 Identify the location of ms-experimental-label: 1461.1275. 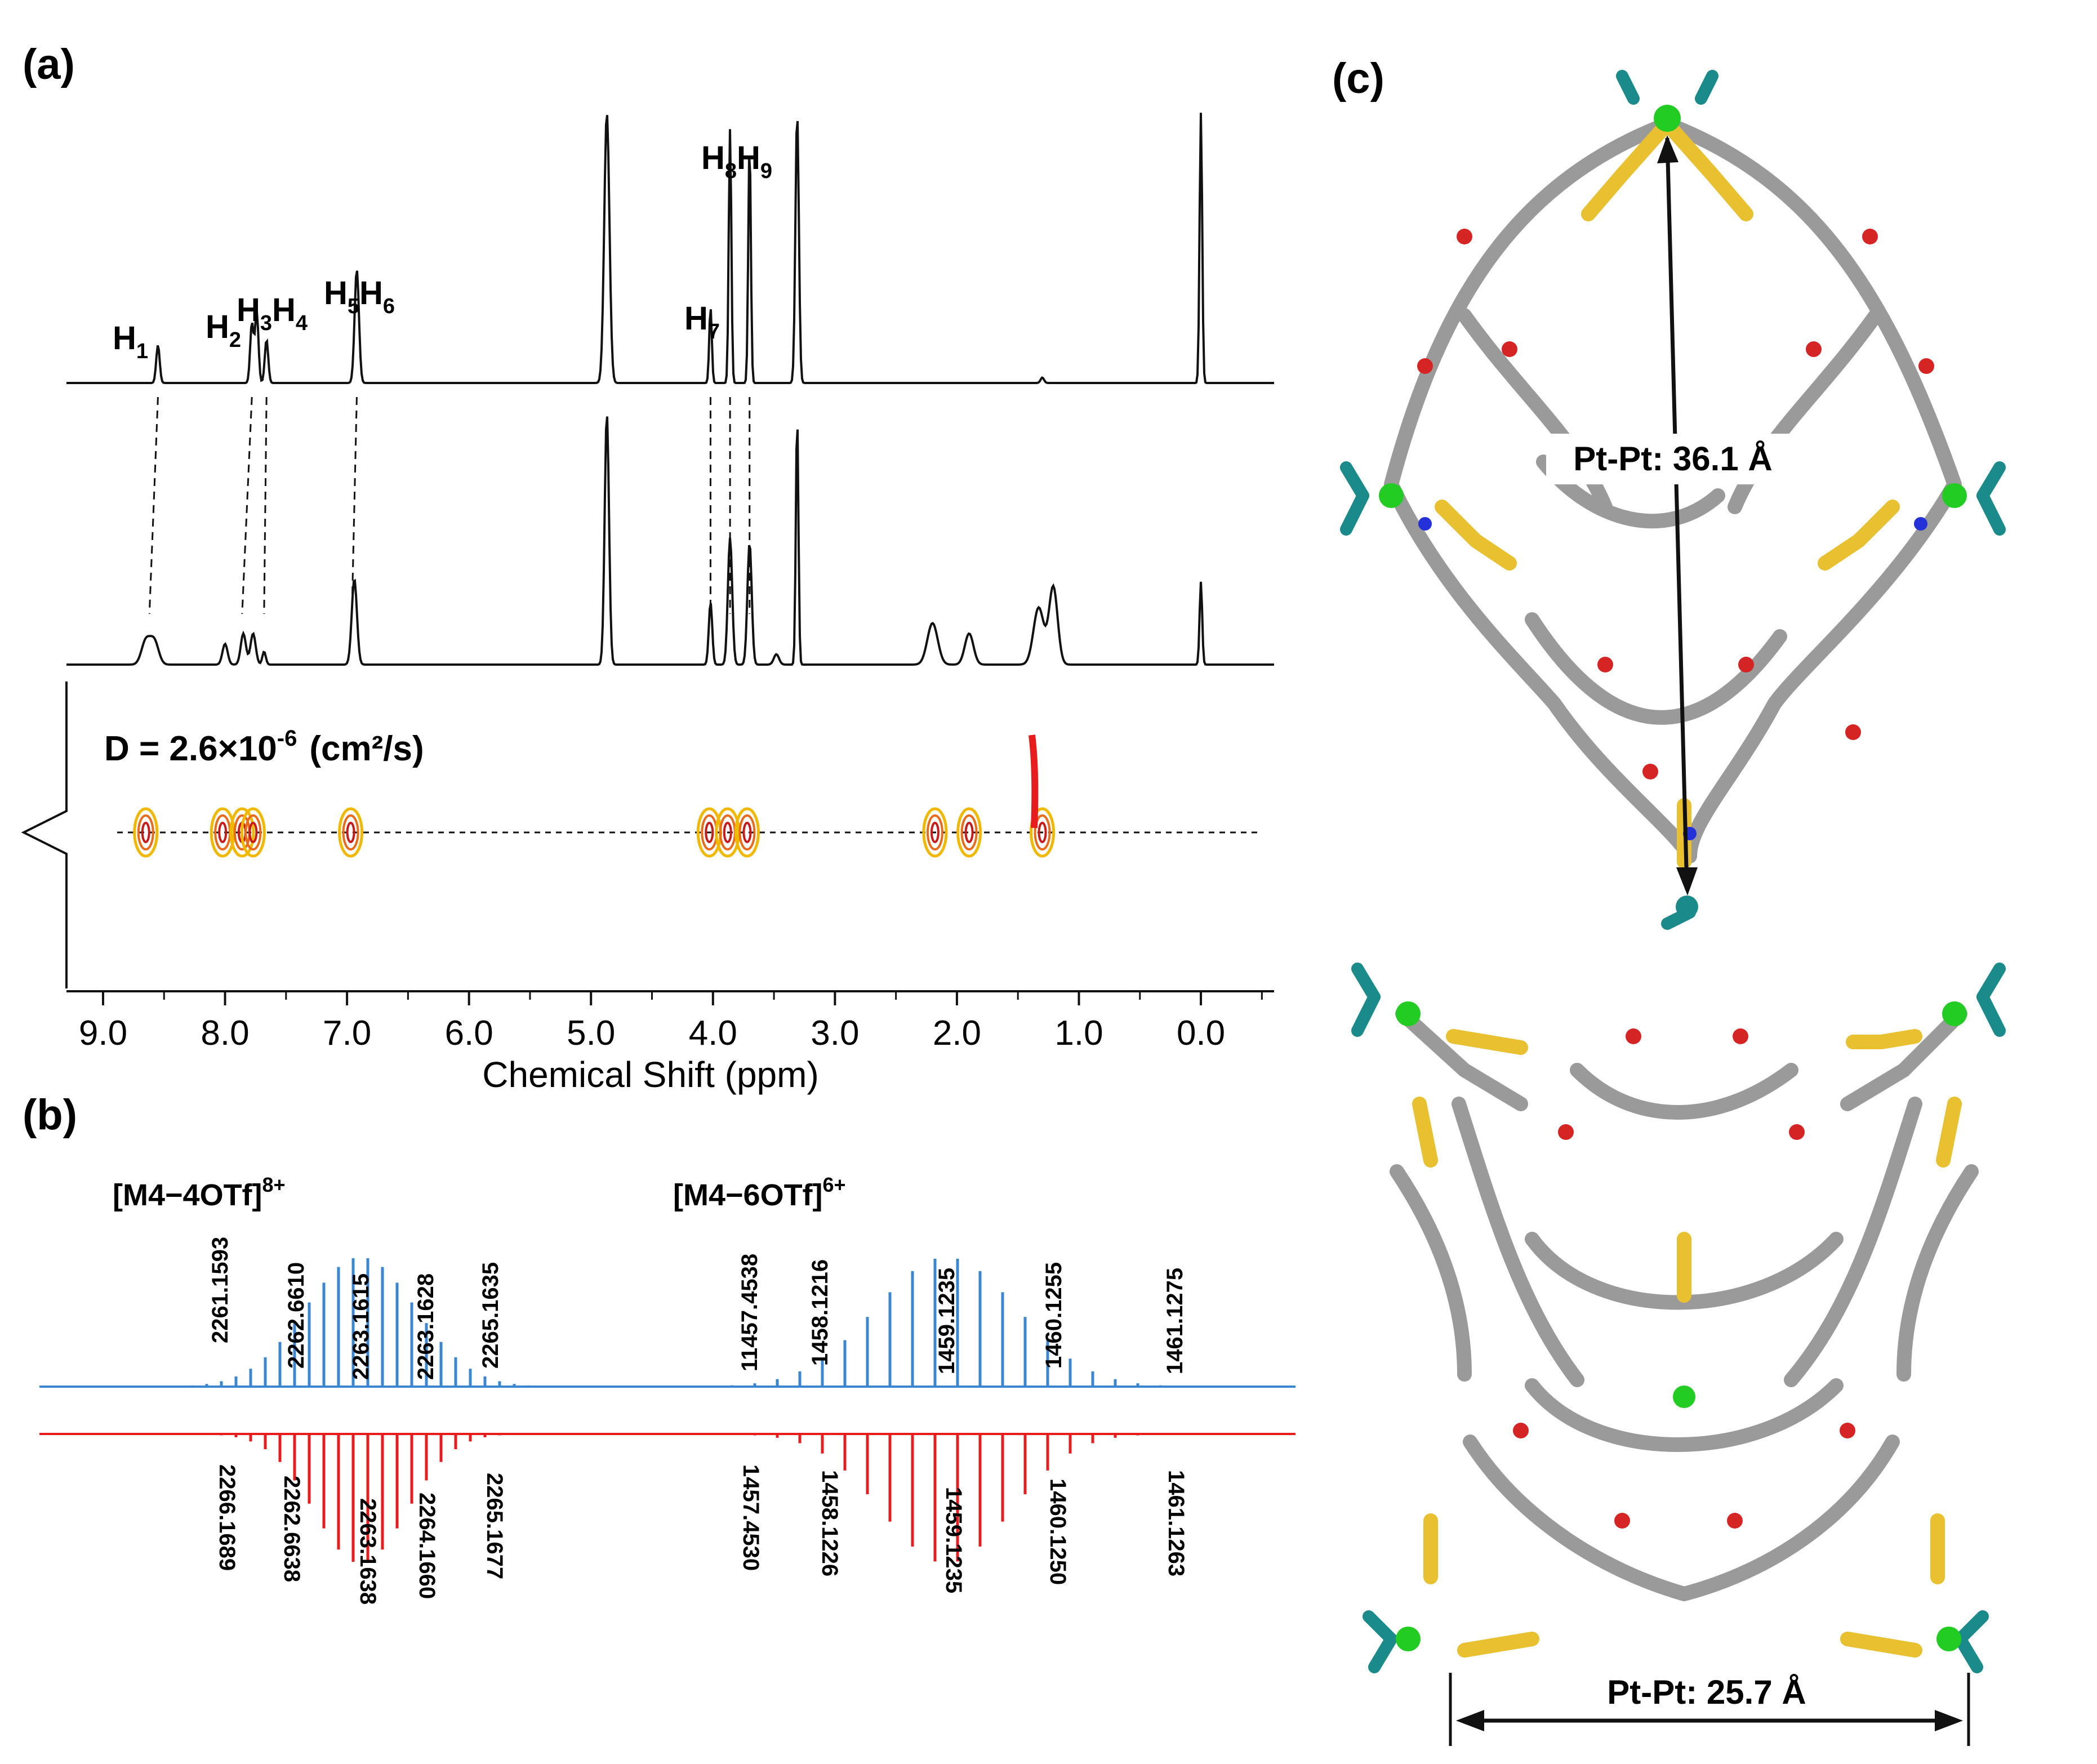
(1175, 1321).